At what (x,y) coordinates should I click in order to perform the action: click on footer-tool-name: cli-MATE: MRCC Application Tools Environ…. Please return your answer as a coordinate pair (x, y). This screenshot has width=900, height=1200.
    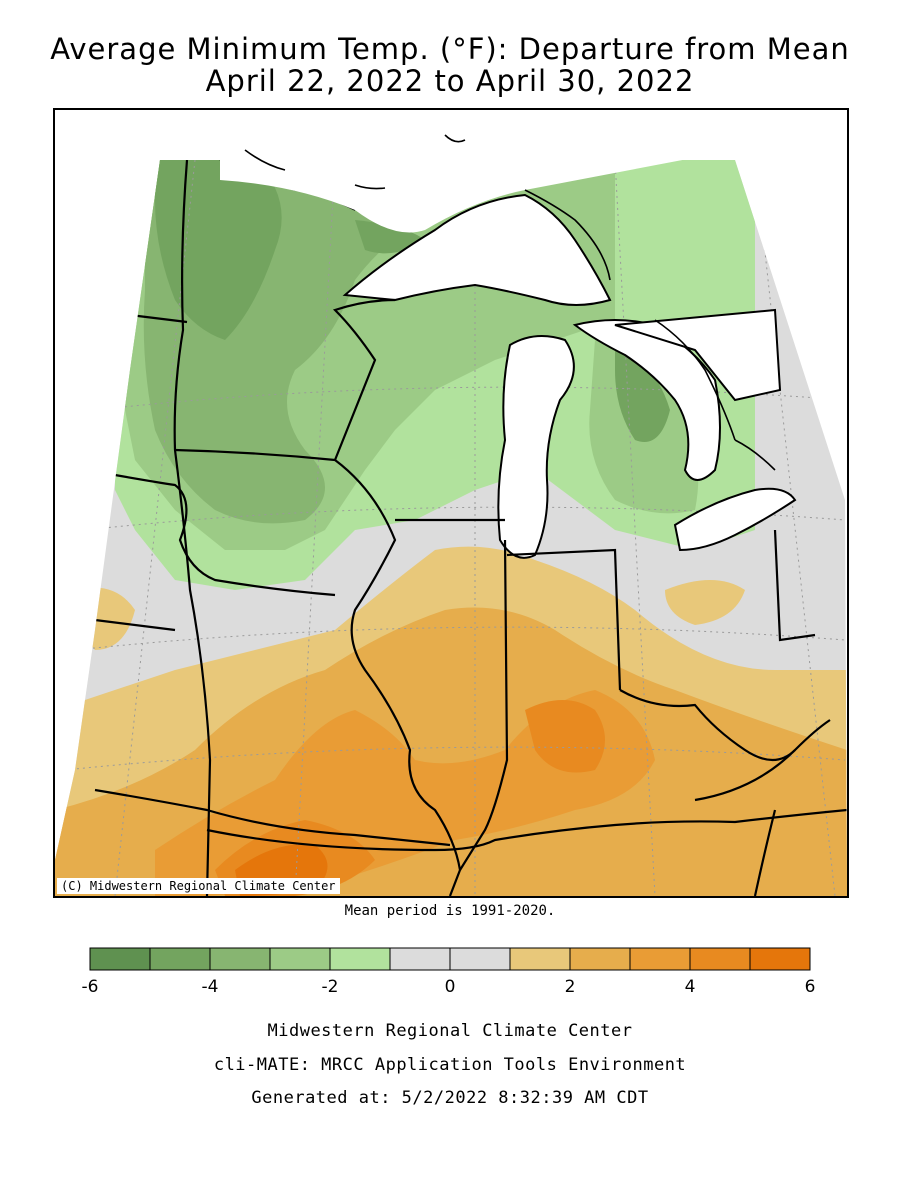
    Looking at the image, I should click on (450, 1065).